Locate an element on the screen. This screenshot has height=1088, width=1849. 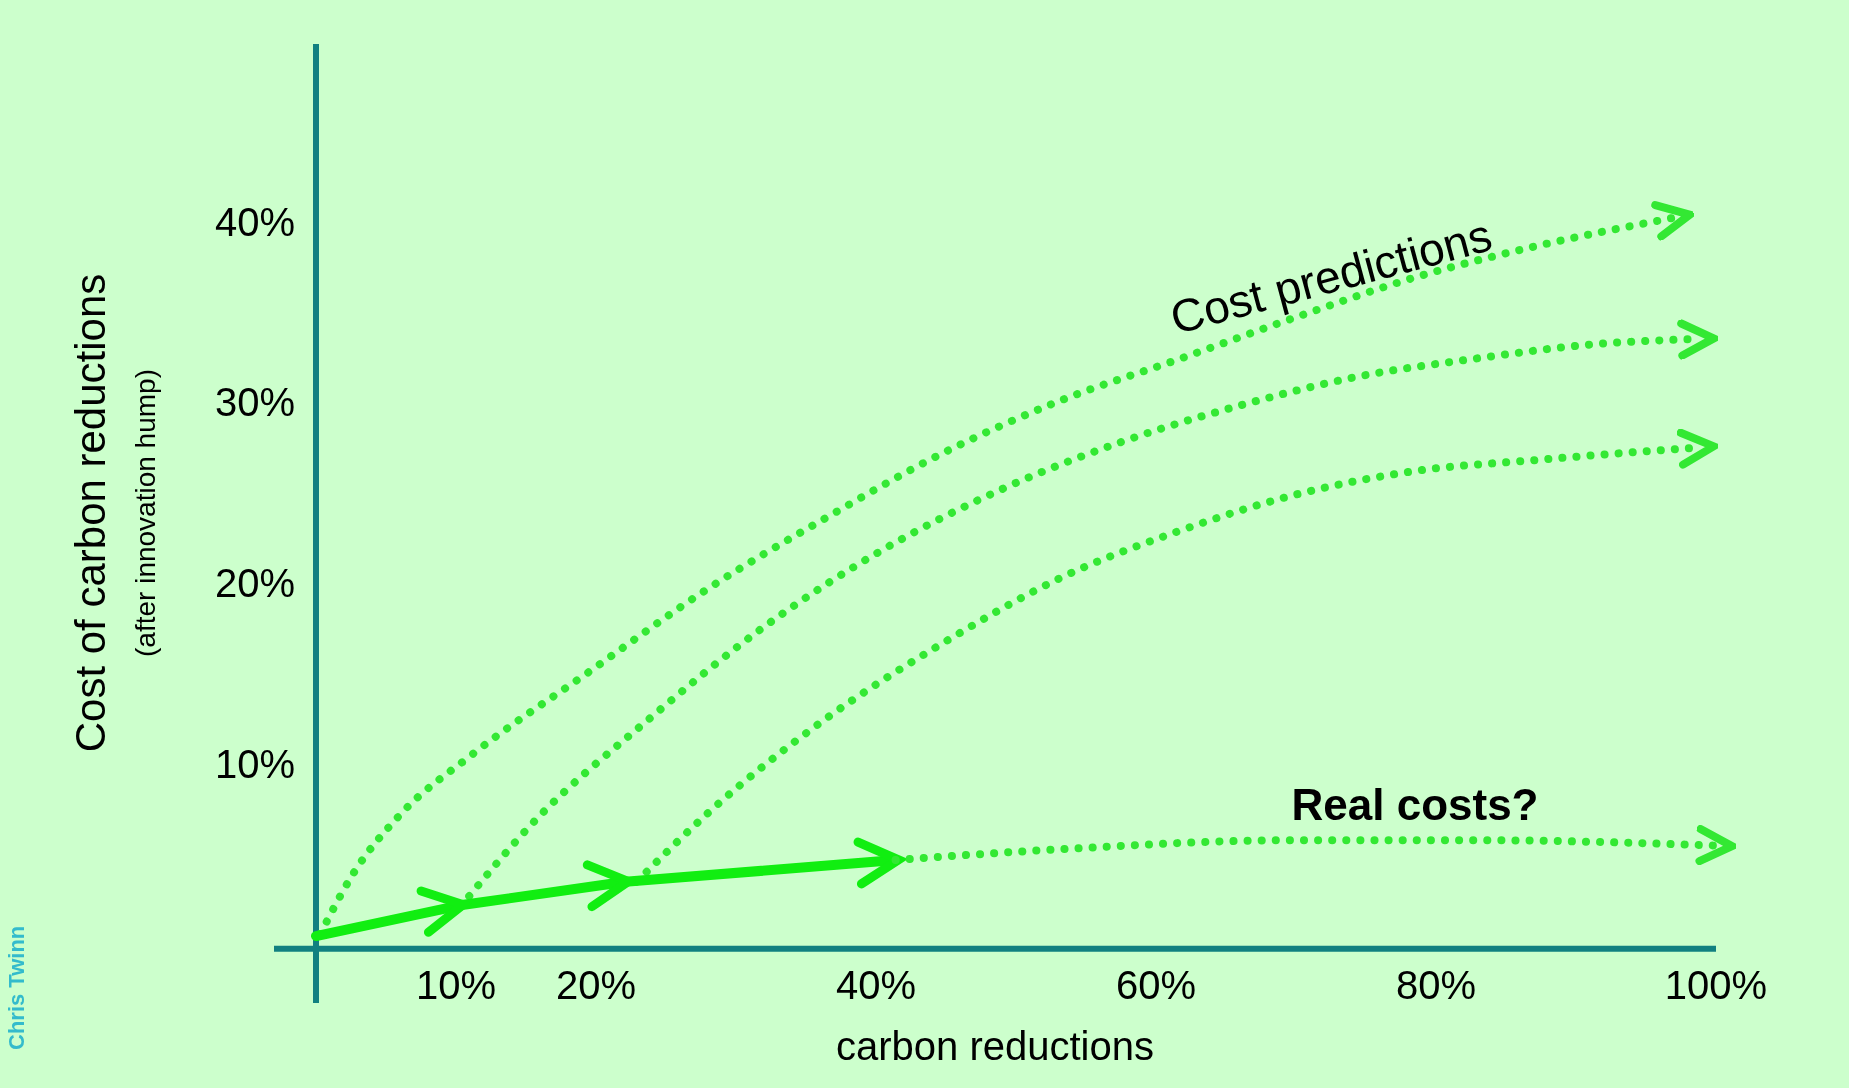
y-tick-label: 40% is located at coordinates (255, 221).